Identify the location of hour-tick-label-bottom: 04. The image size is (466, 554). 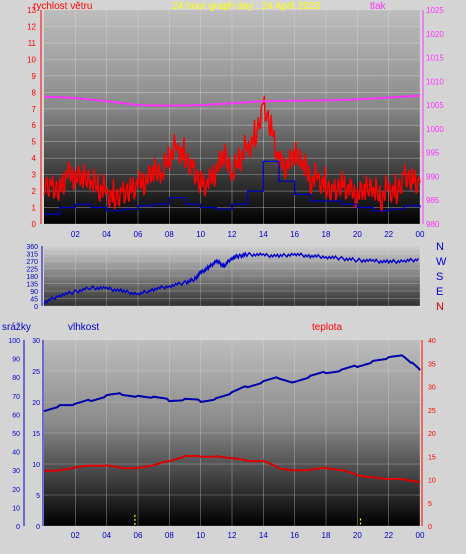
(106, 535).